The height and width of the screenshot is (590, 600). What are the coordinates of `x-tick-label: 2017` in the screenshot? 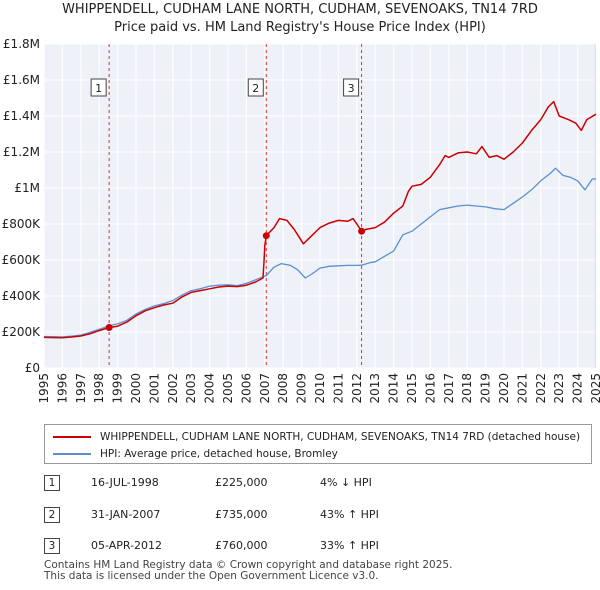 It's located at (449, 388).